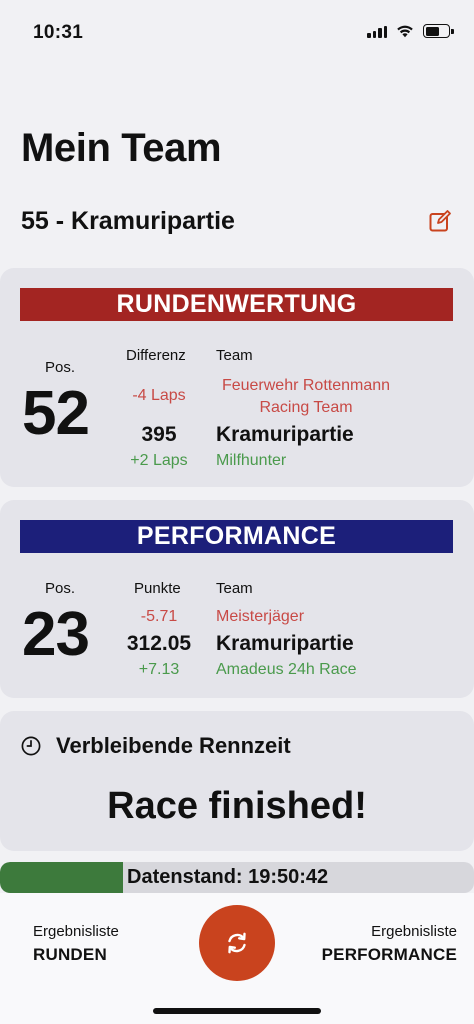 Image resolution: width=474 pixels, height=1024 pixels. I want to click on race-status: Race finished!, so click(237, 806).